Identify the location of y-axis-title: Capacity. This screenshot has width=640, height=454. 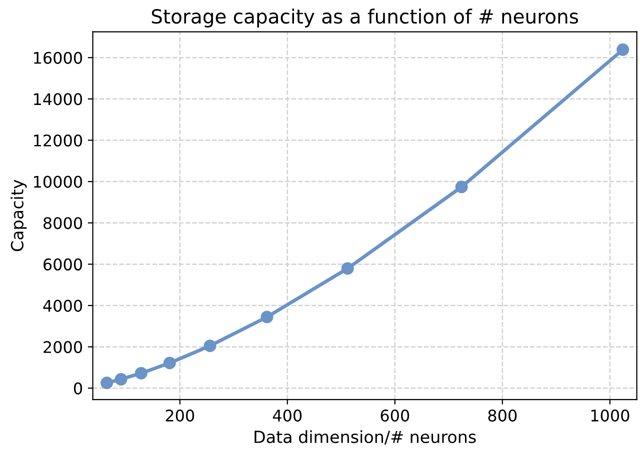
(18, 216).